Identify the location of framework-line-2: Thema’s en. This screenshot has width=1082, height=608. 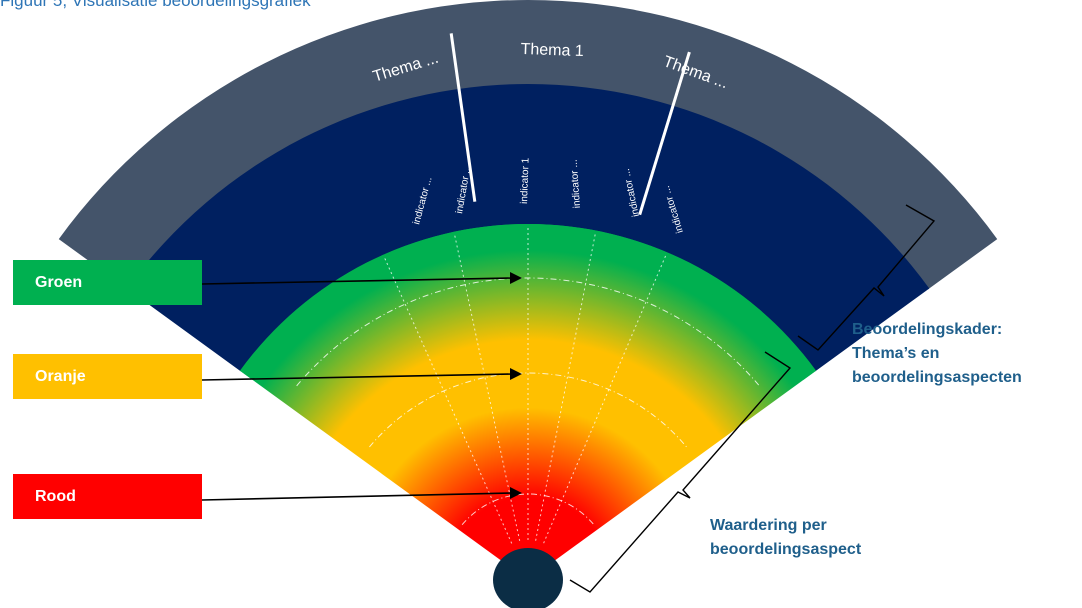
(896, 353).